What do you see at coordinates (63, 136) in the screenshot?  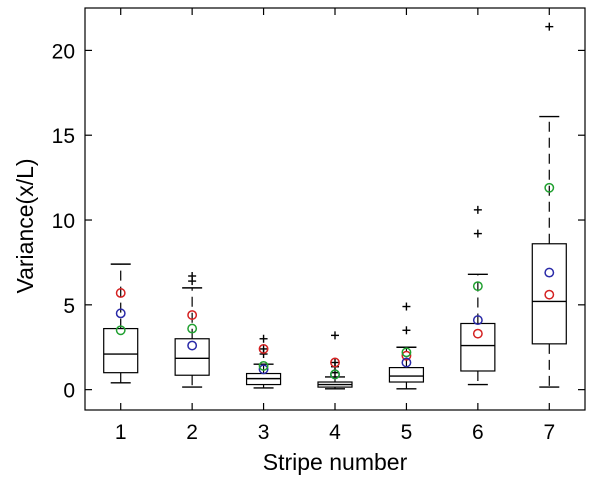 I see `y-tick-label: 15` at bounding box center [63, 136].